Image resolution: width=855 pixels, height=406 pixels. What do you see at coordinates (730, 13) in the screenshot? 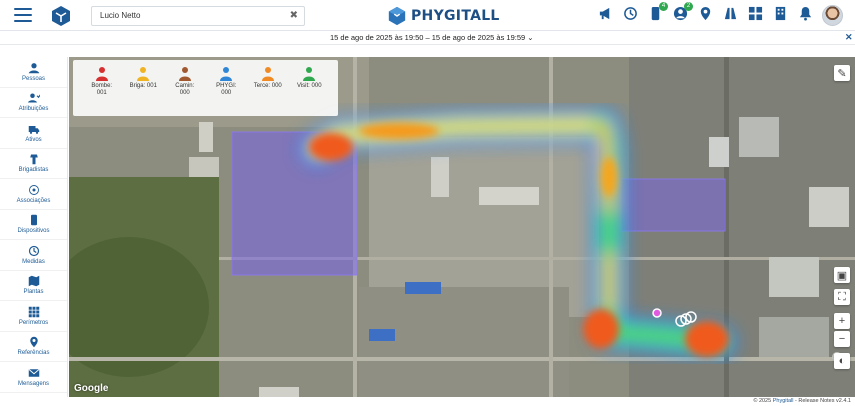
I see `road-icon` at bounding box center [730, 13].